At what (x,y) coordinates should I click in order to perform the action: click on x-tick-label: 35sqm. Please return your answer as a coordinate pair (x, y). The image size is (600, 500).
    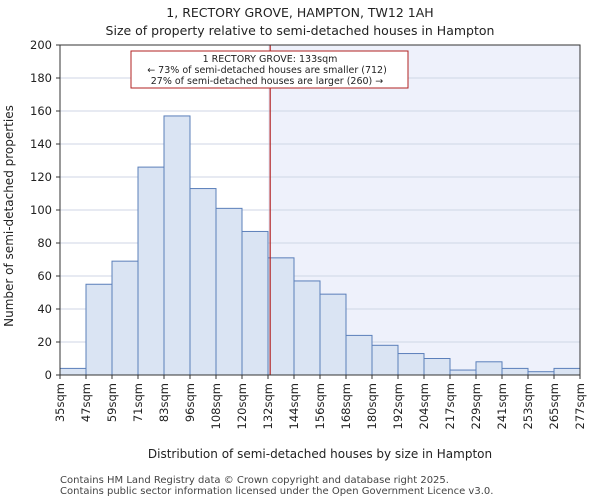
    Looking at the image, I should click on (60, 402).